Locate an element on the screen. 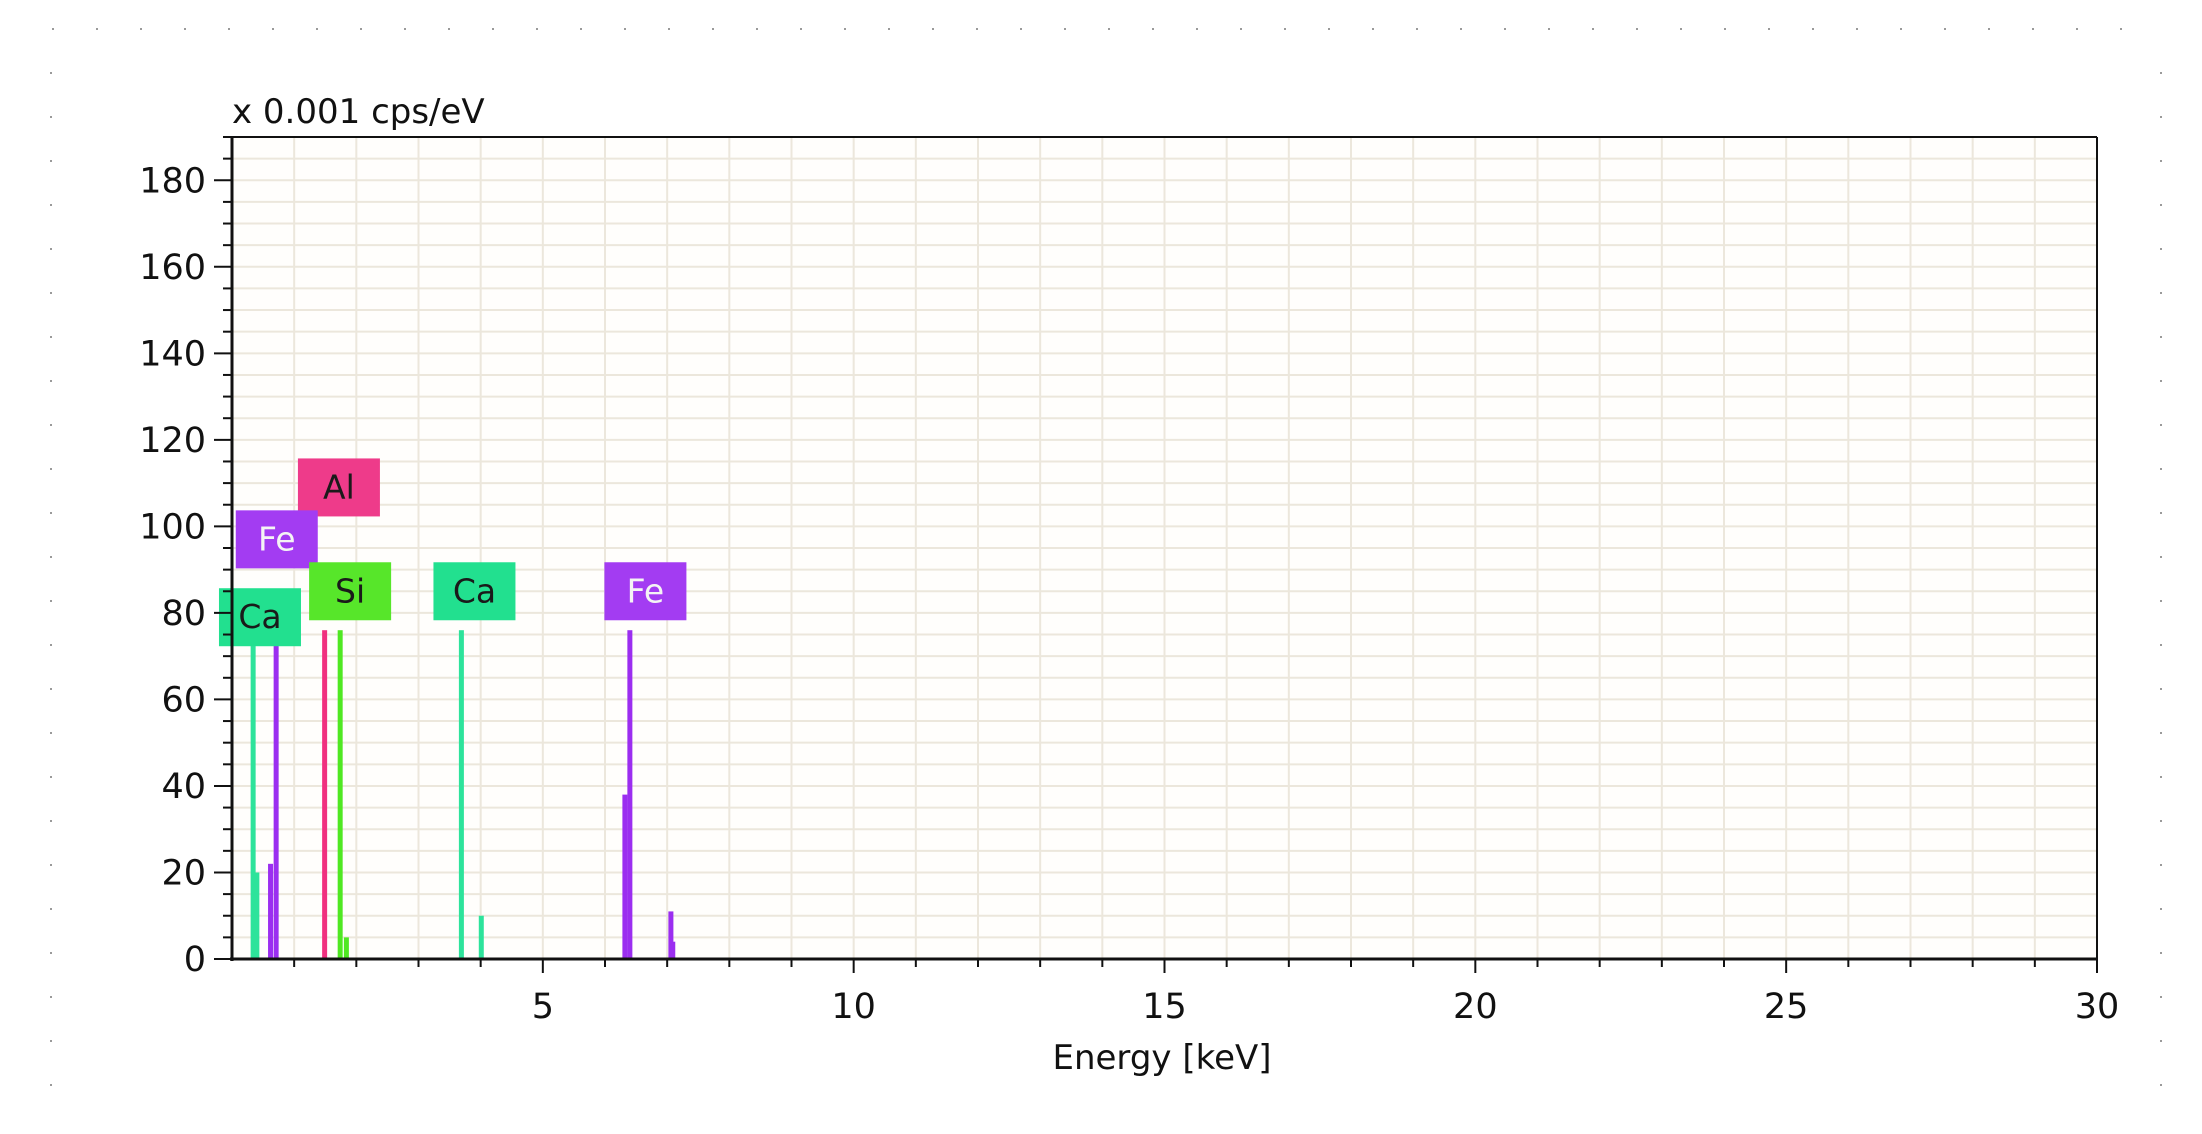 This screenshot has width=2202, height=1134. y-tick-label: 20 is located at coordinates (183, 873).